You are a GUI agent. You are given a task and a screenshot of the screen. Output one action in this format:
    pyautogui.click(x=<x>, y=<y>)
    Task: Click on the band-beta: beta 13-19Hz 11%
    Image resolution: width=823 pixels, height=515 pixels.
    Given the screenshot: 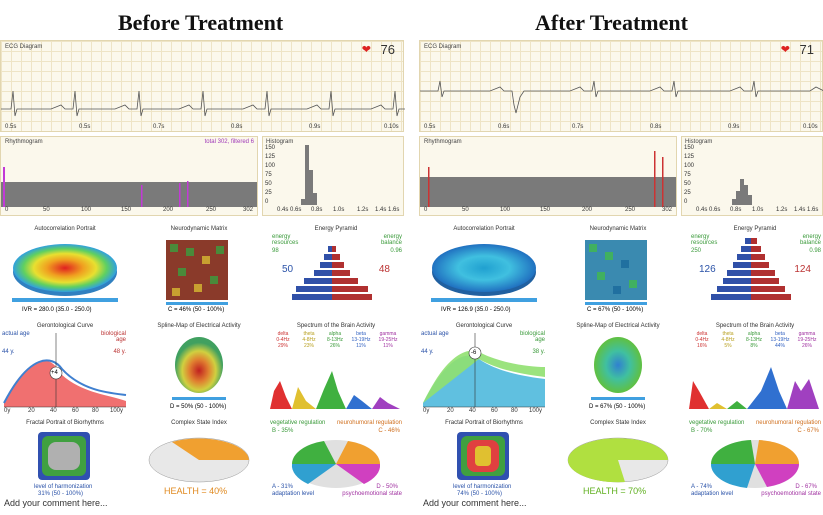 What is the action you would take?
    pyautogui.click(x=361, y=340)
    